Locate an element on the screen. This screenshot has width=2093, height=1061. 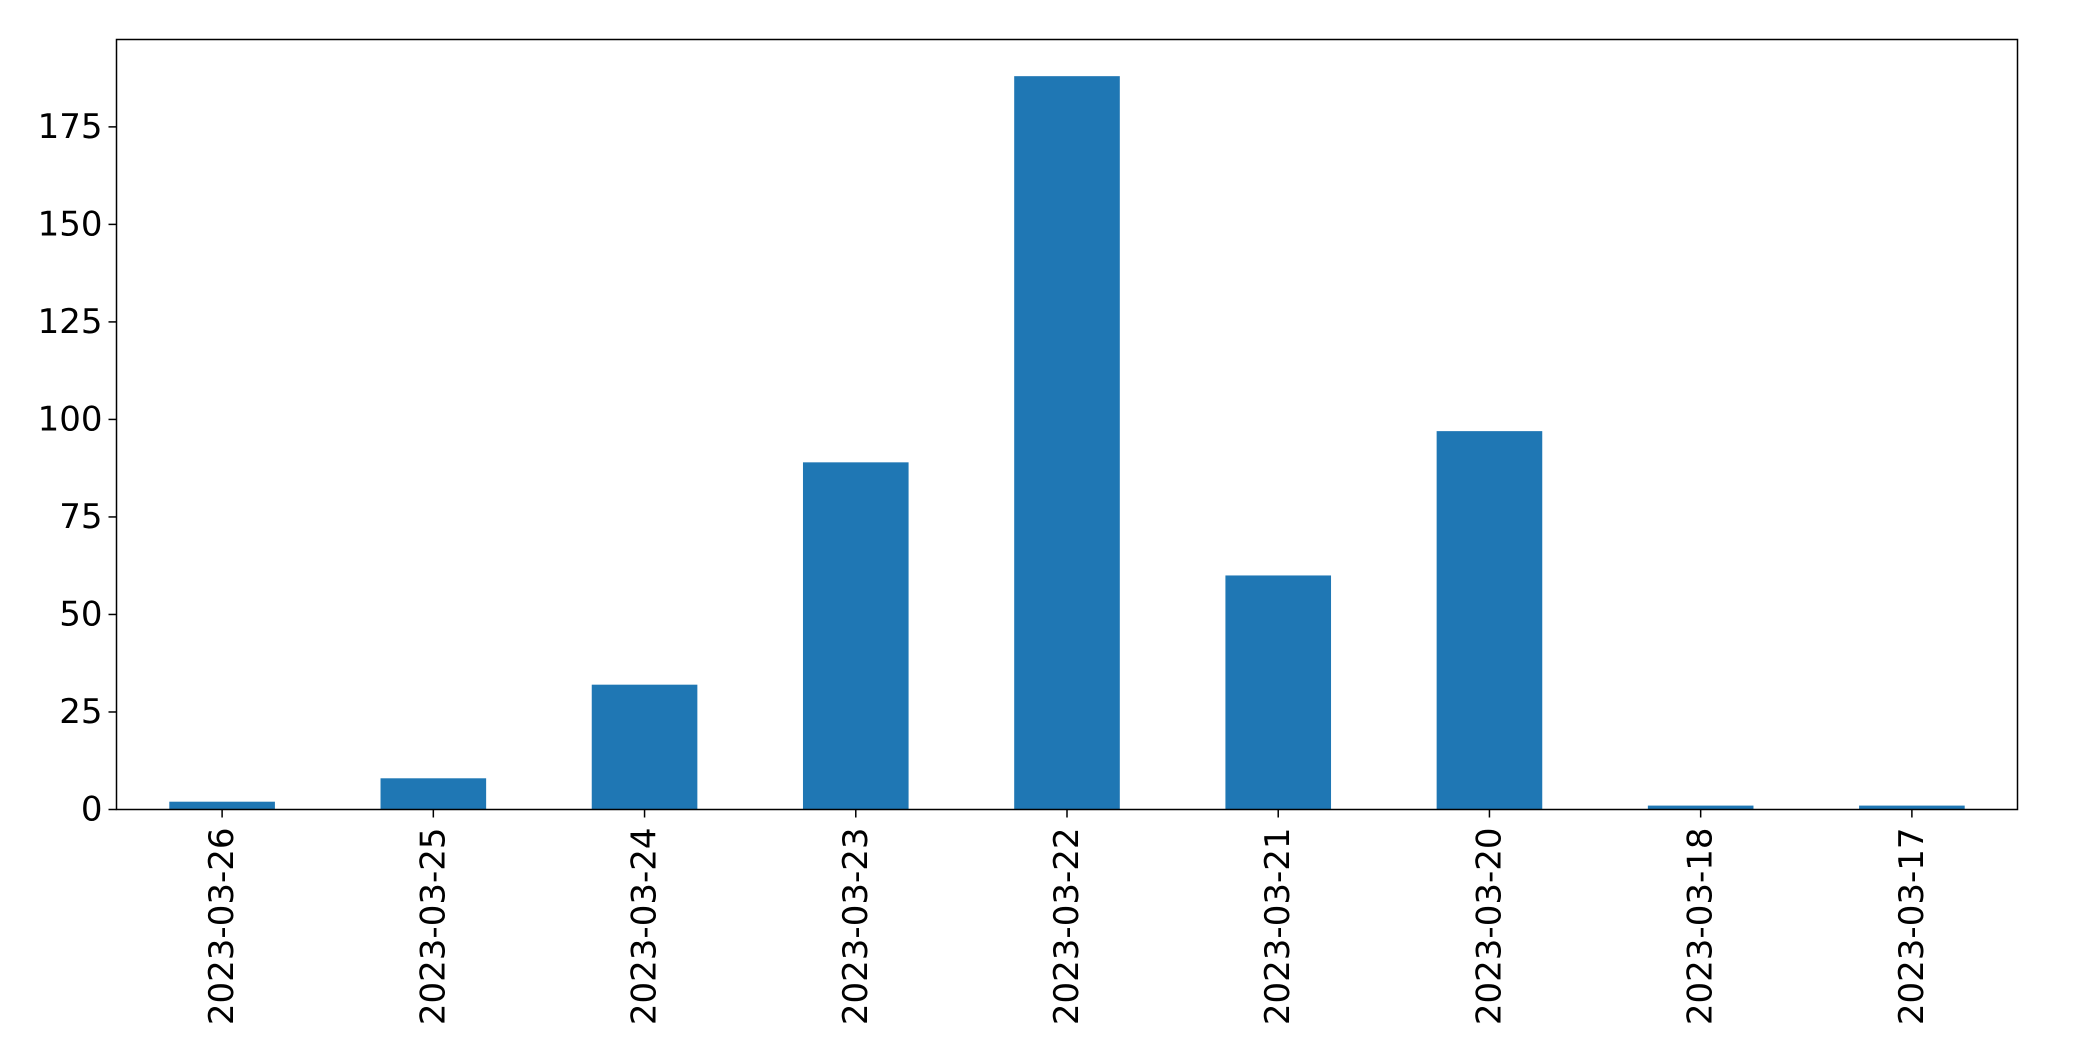
x-tick-label: 2023-03-18 is located at coordinates (1701, 927).